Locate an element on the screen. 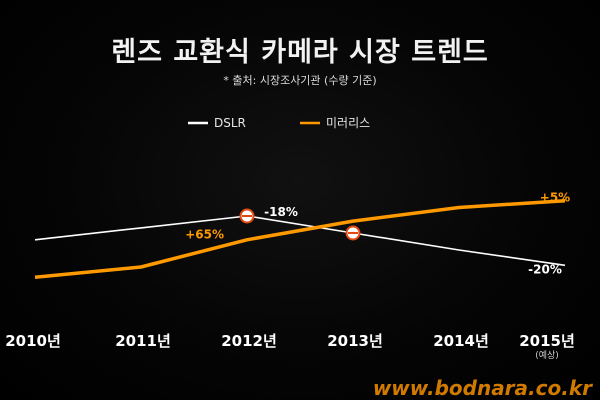 The image size is (600, 400). annotation-1: +65% is located at coordinates (204, 235).